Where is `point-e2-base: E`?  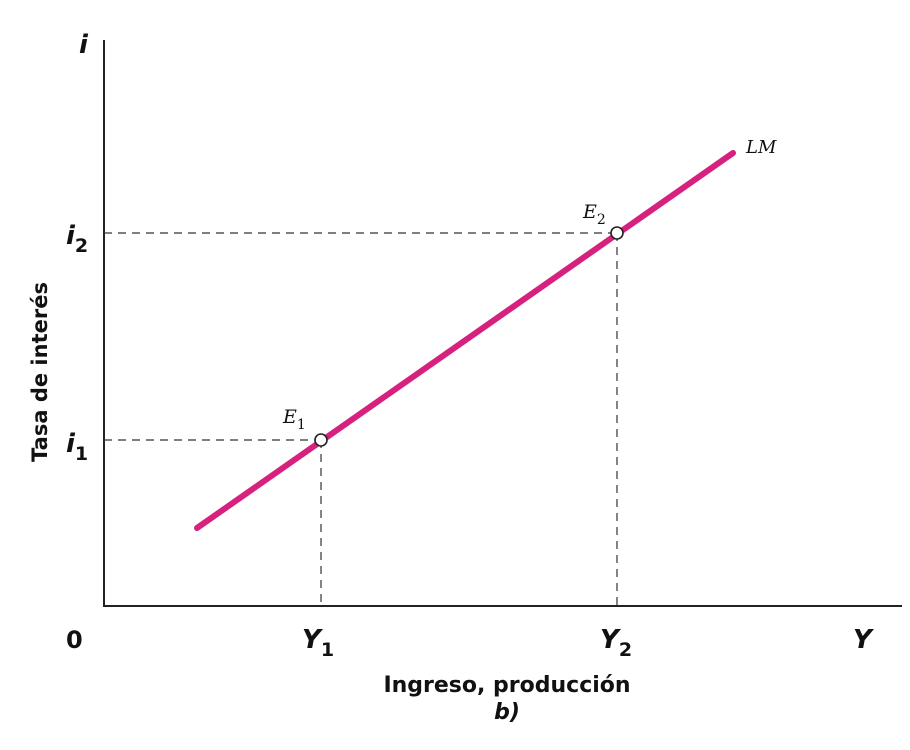 point-e2-base: E is located at coordinates (589, 212).